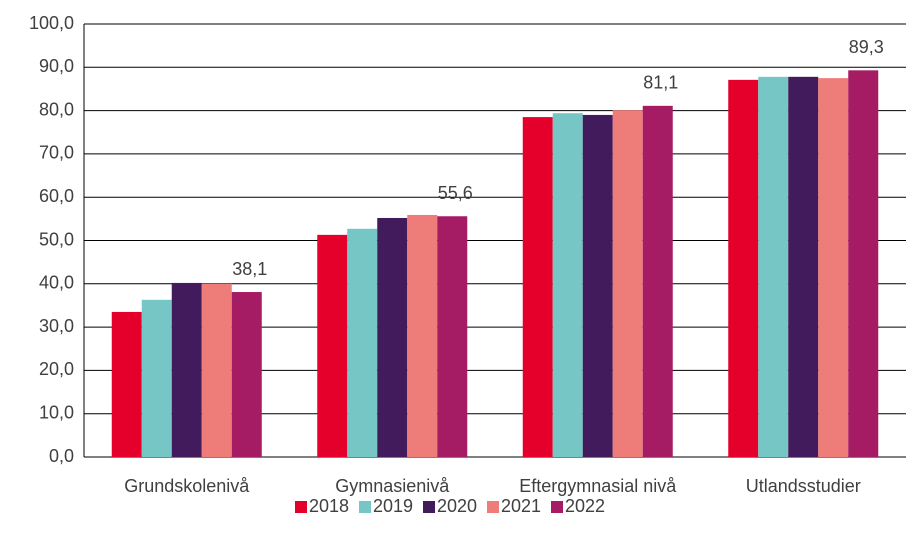  Describe the element at coordinates (803, 486) in the screenshot. I see `x-tick-label: Utlandsstudier` at that location.